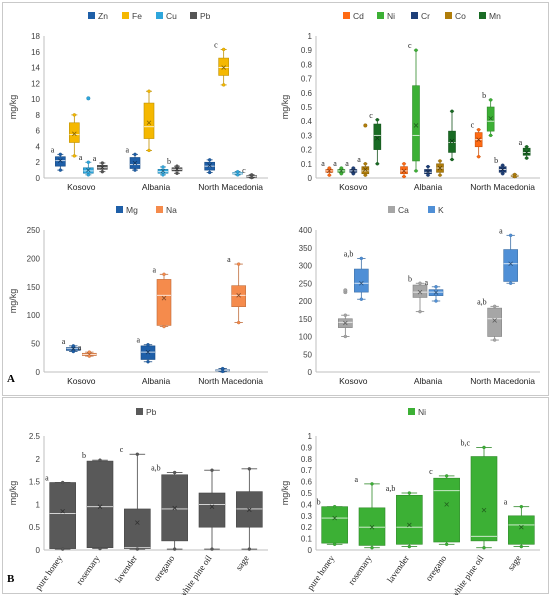 This screenshot has height=595, width=550. What do you see at coordinates (346, 15) in the screenshot?
I see `legend-swatch-cd` at bounding box center [346, 15].